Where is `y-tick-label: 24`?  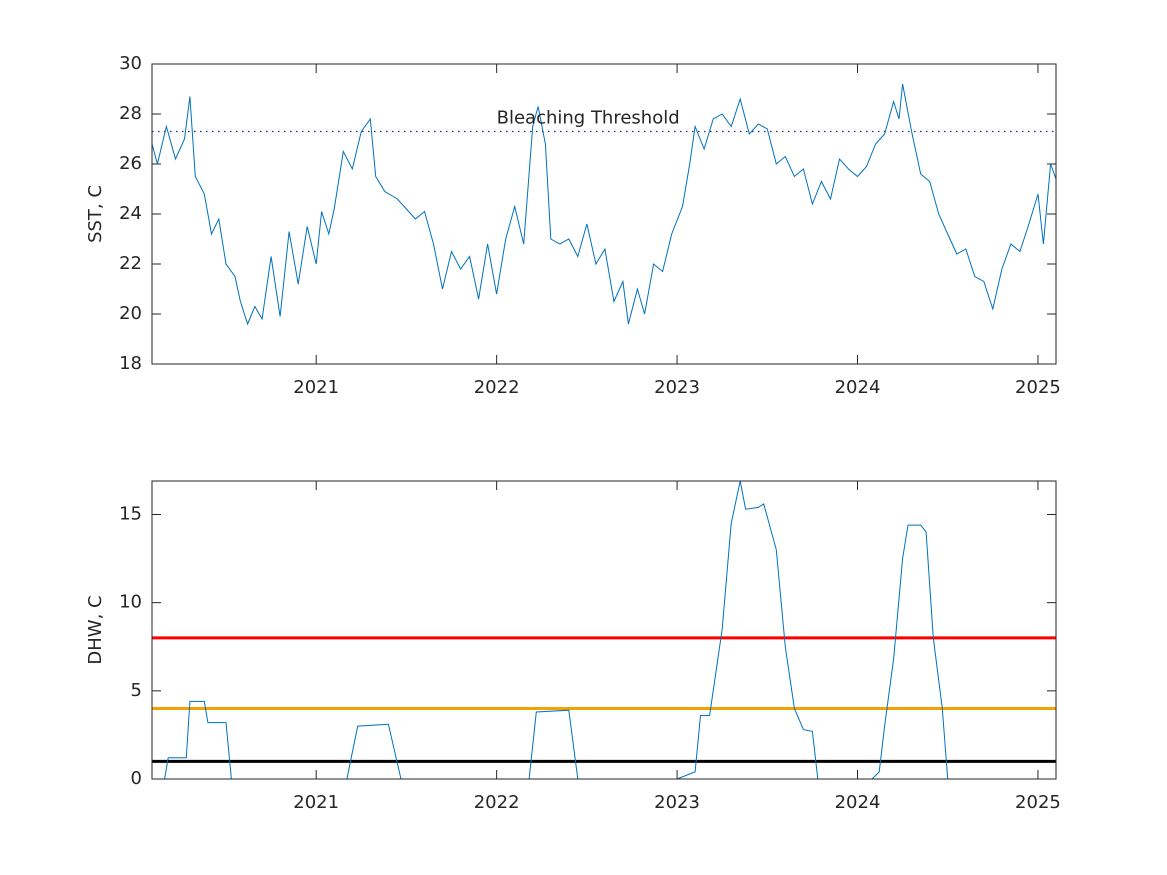 y-tick-label: 24 is located at coordinates (130, 213).